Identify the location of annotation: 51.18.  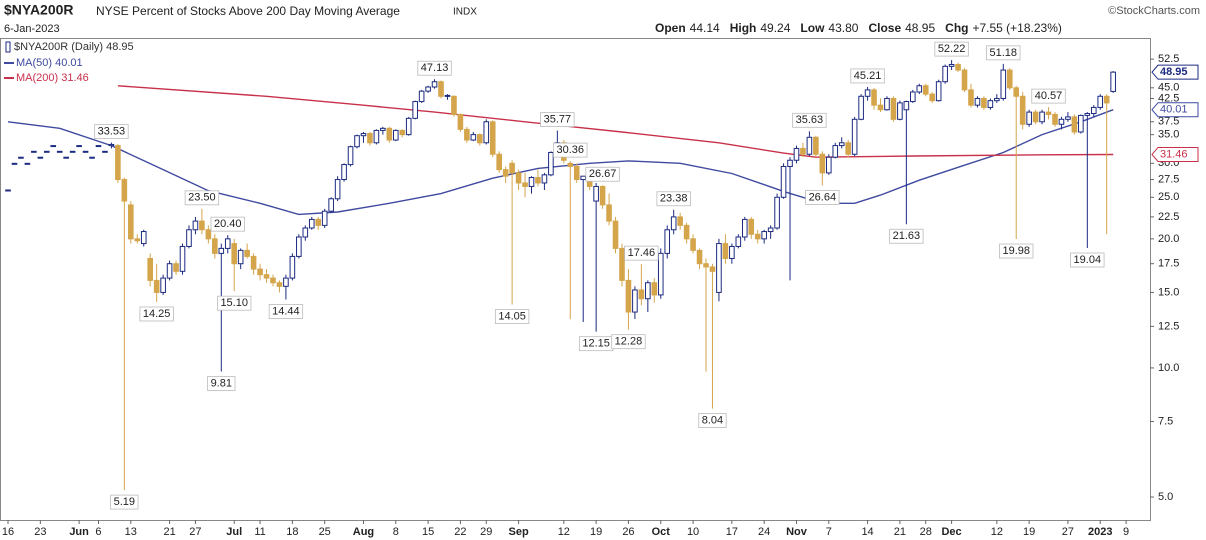
(1004, 53).